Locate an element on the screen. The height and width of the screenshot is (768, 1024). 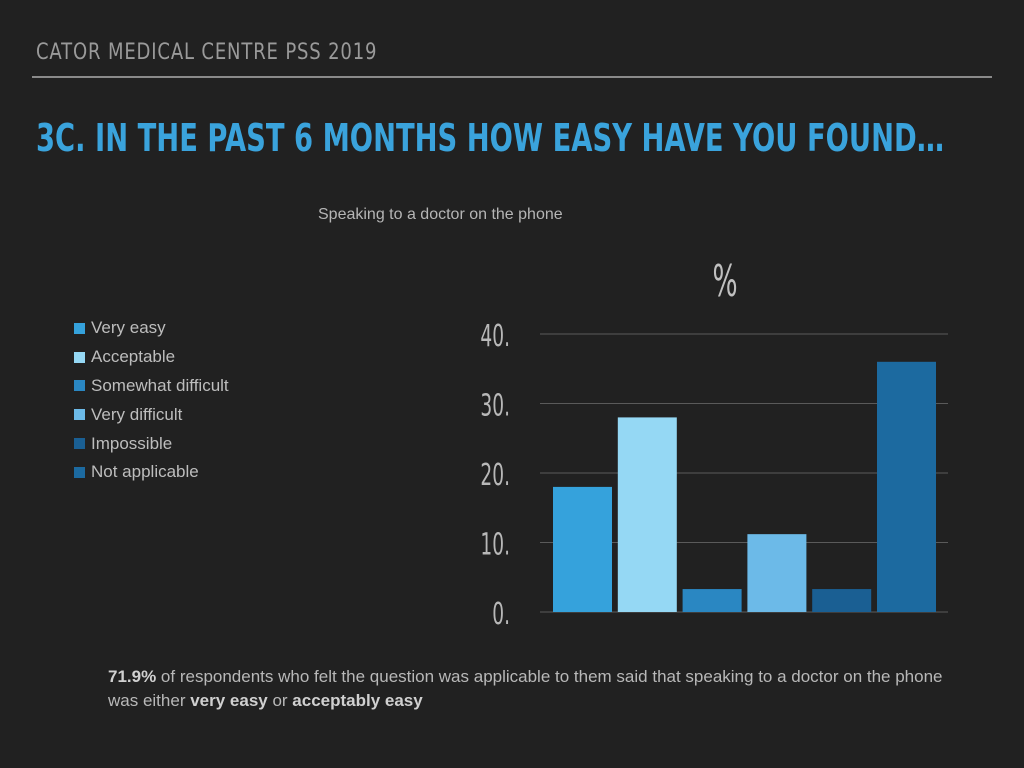
legend-item: Impossible is located at coordinates (151, 443).